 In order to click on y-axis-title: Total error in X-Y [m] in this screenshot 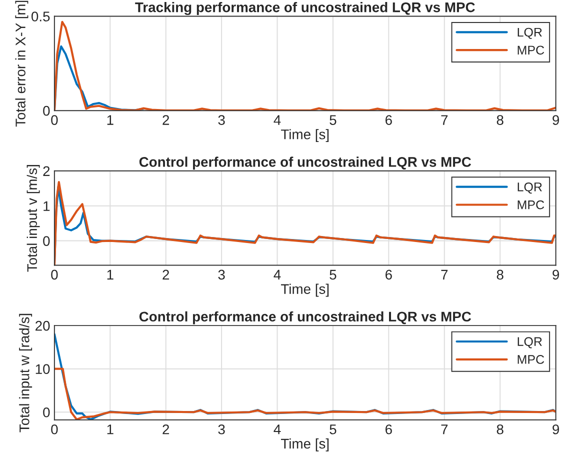, I will do `click(21, 63)`.